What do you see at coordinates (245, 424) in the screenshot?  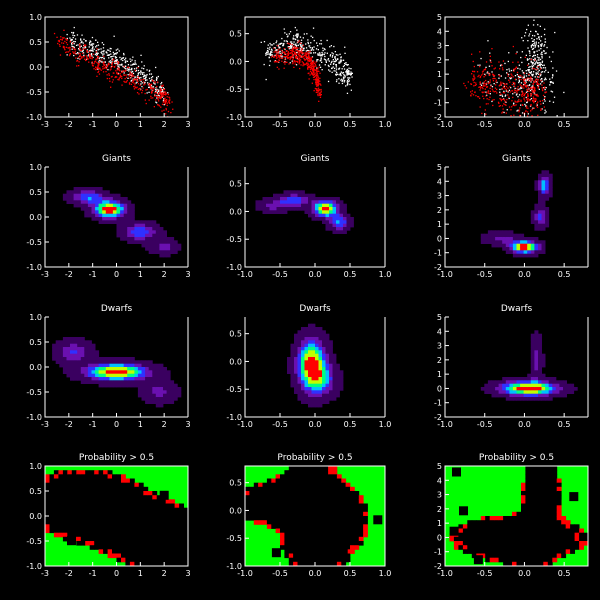 I see `x-tick-label: -1.0` at bounding box center [245, 424].